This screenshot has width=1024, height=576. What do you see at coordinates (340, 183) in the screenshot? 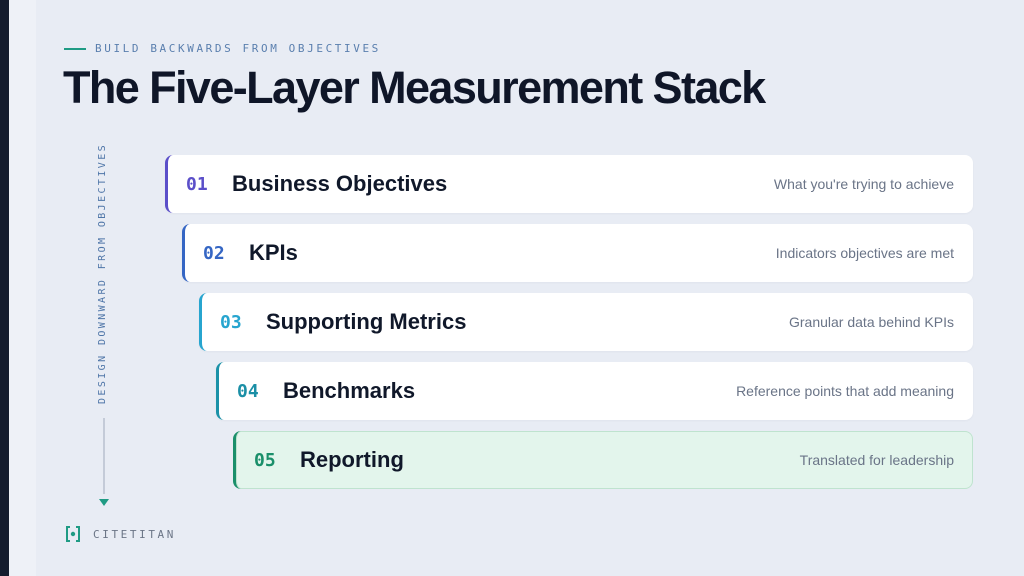
I see `layer-title: Business Objectives` at bounding box center [340, 183].